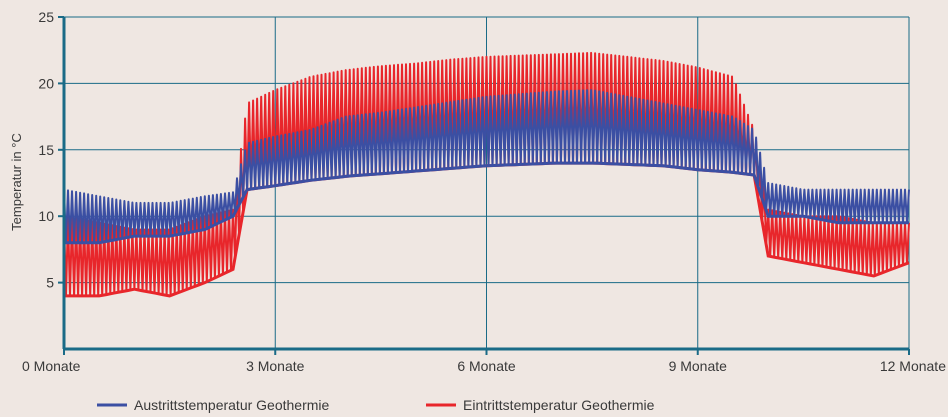 This screenshot has width=948, height=417. What do you see at coordinates (275, 366) in the screenshot?
I see `x-tick-label: 3 Monate` at bounding box center [275, 366].